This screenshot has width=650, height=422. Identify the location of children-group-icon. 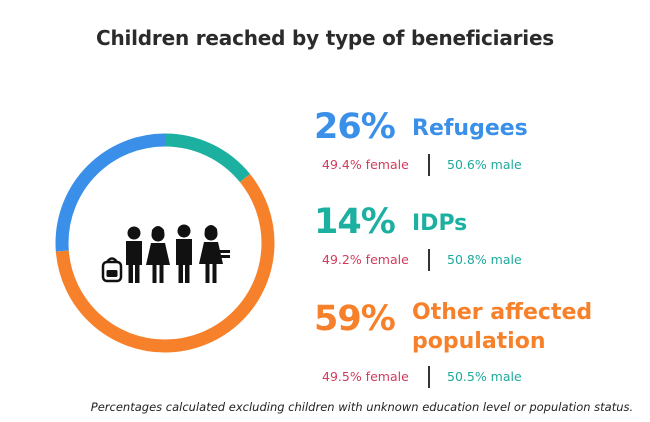
(165, 253).